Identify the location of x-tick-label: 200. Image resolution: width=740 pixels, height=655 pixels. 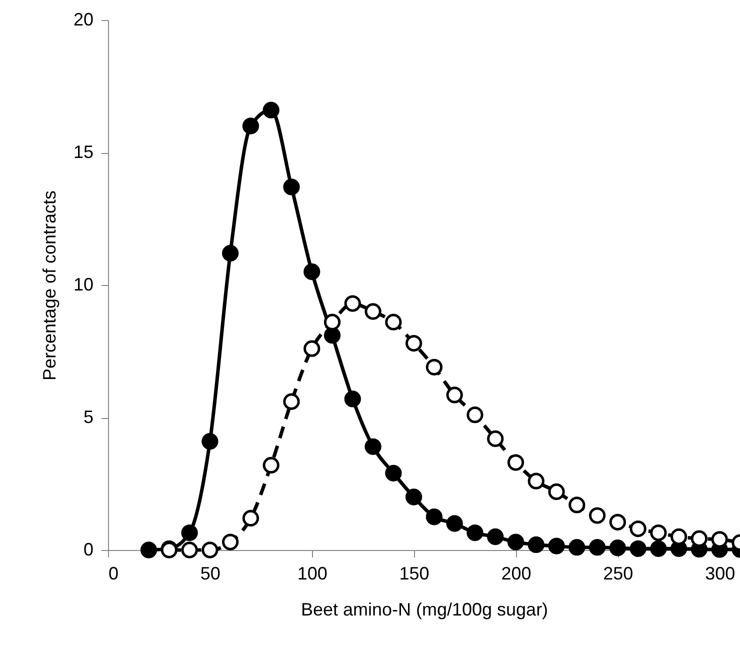
(516, 574).